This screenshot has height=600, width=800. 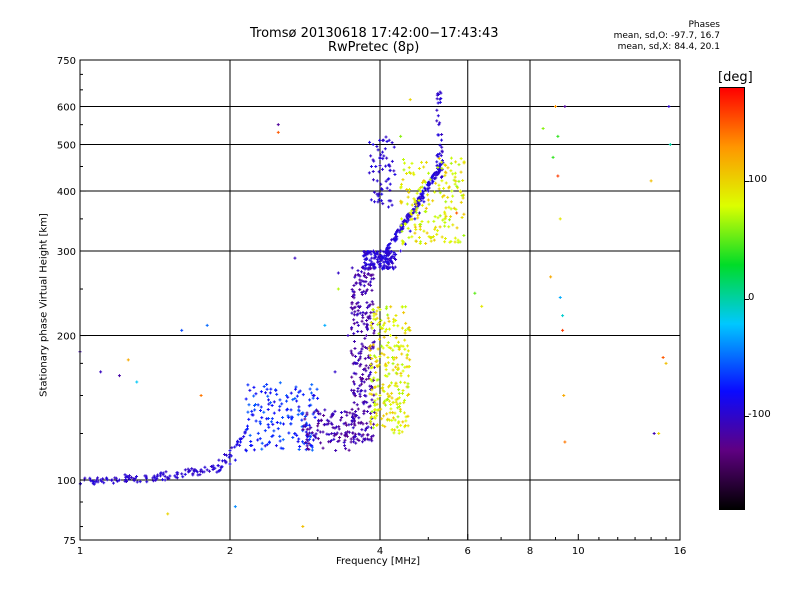 I want to click on stats-title: Phases, so click(x=704, y=25).